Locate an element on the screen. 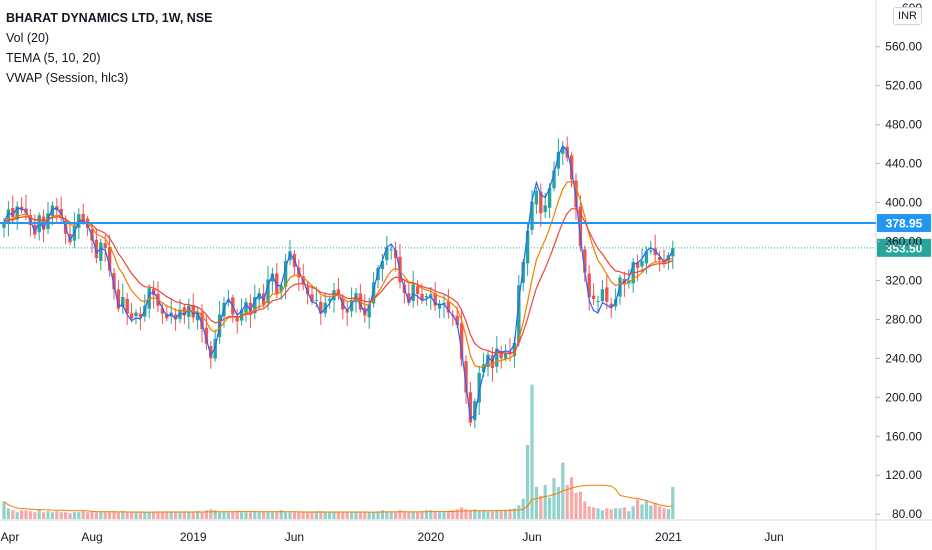 This screenshot has height=550, width=932. resistance-tag-label: 378.95 is located at coordinates (904, 224).